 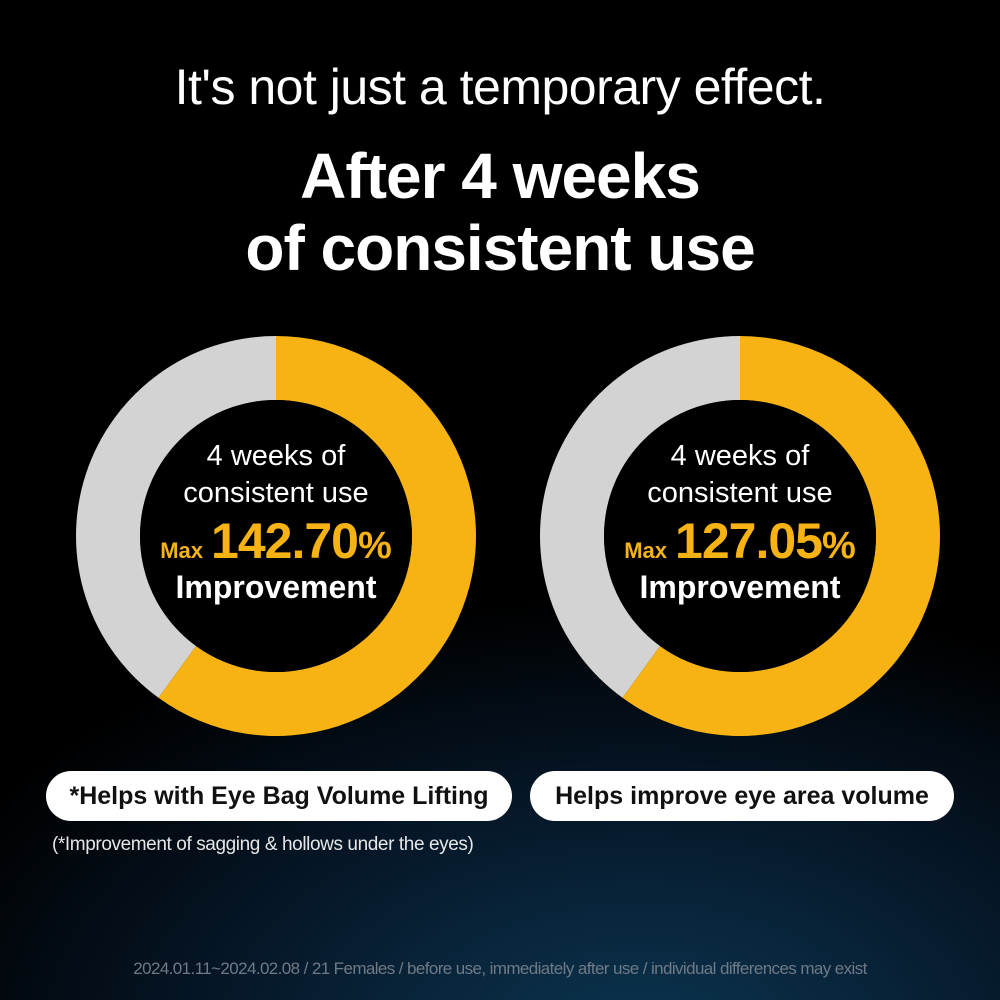 What do you see at coordinates (279, 796) in the screenshot?
I see `caption-pill-left: *Helps with Eye Bag Volume Lifting` at bounding box center [279, 796].